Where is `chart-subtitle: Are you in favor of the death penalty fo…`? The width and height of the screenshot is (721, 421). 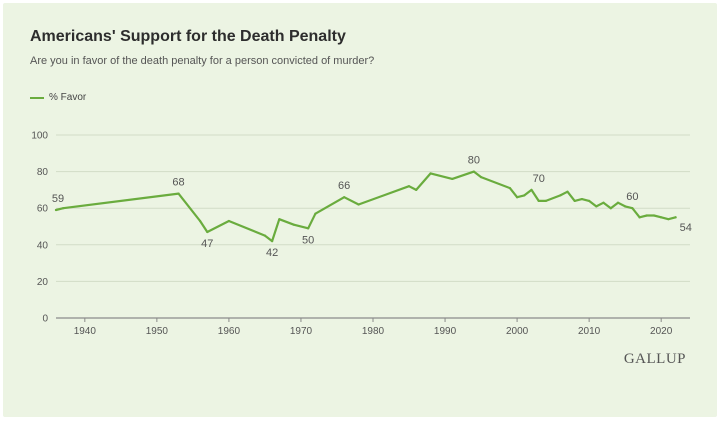 chart-subtitle: Are you in favor of the death penalty fo… is located at coordinates (202, 61).